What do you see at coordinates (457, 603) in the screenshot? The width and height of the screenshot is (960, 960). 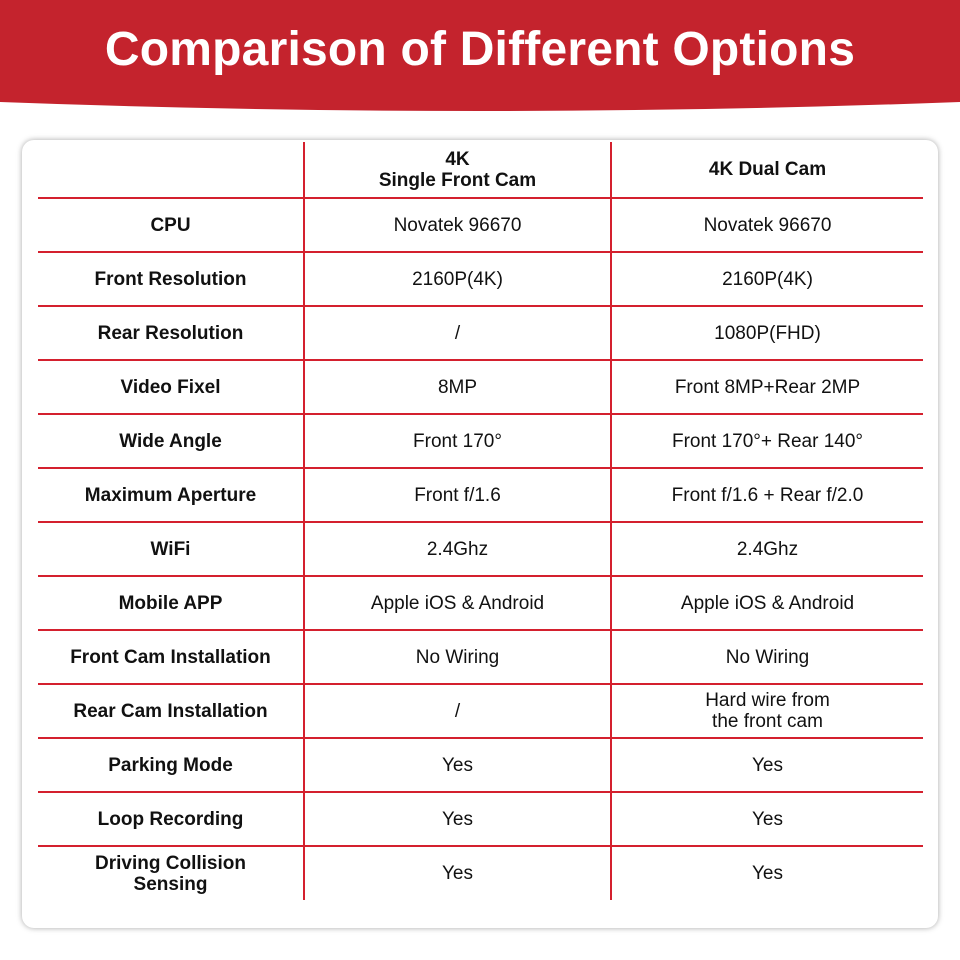 I see `single-cam-value: Apple iOS & Android` at bounding box center [457, 603].